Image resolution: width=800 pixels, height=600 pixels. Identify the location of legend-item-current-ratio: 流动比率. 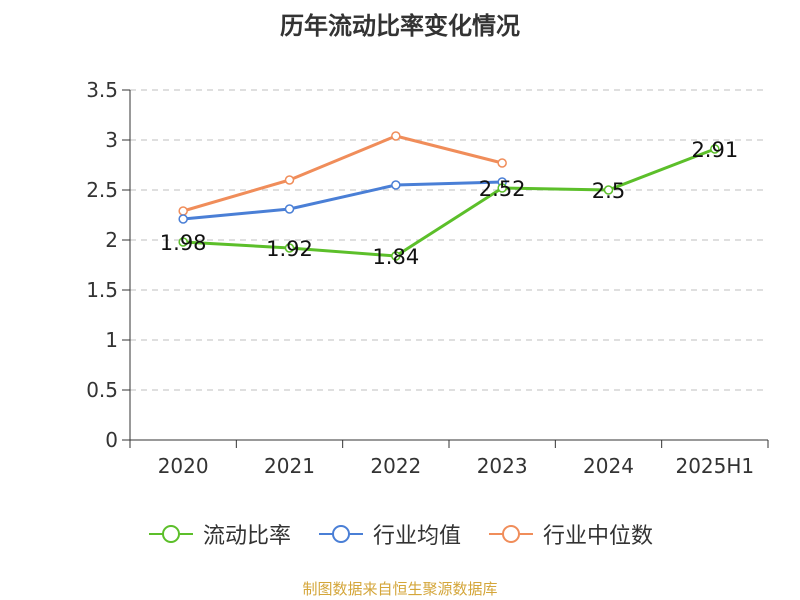
(219, 534).